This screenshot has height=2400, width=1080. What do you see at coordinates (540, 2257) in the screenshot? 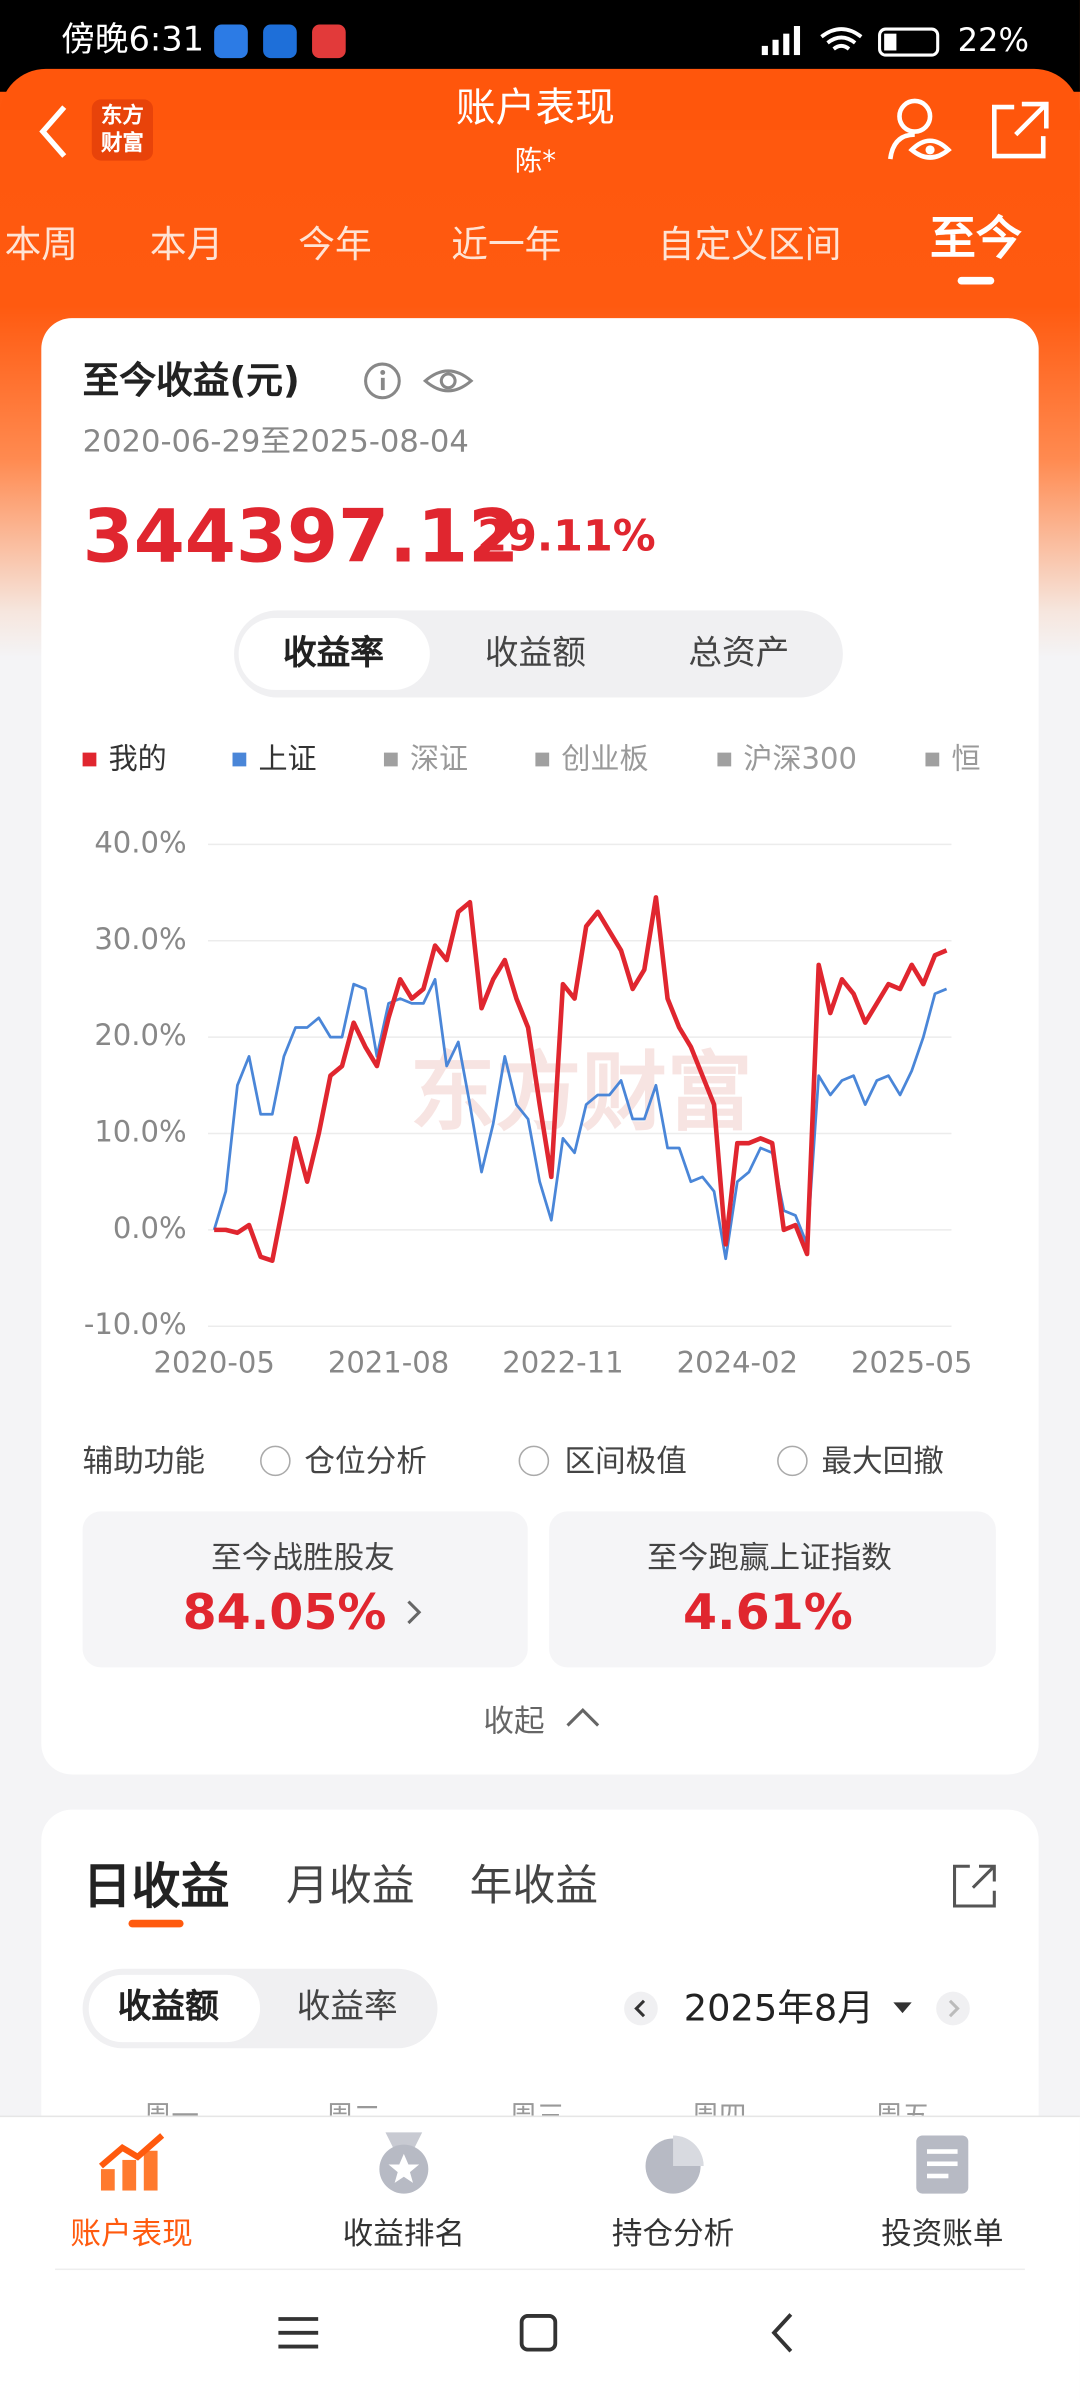
I see `bottom-nav` at bounding box center [540, 2257].